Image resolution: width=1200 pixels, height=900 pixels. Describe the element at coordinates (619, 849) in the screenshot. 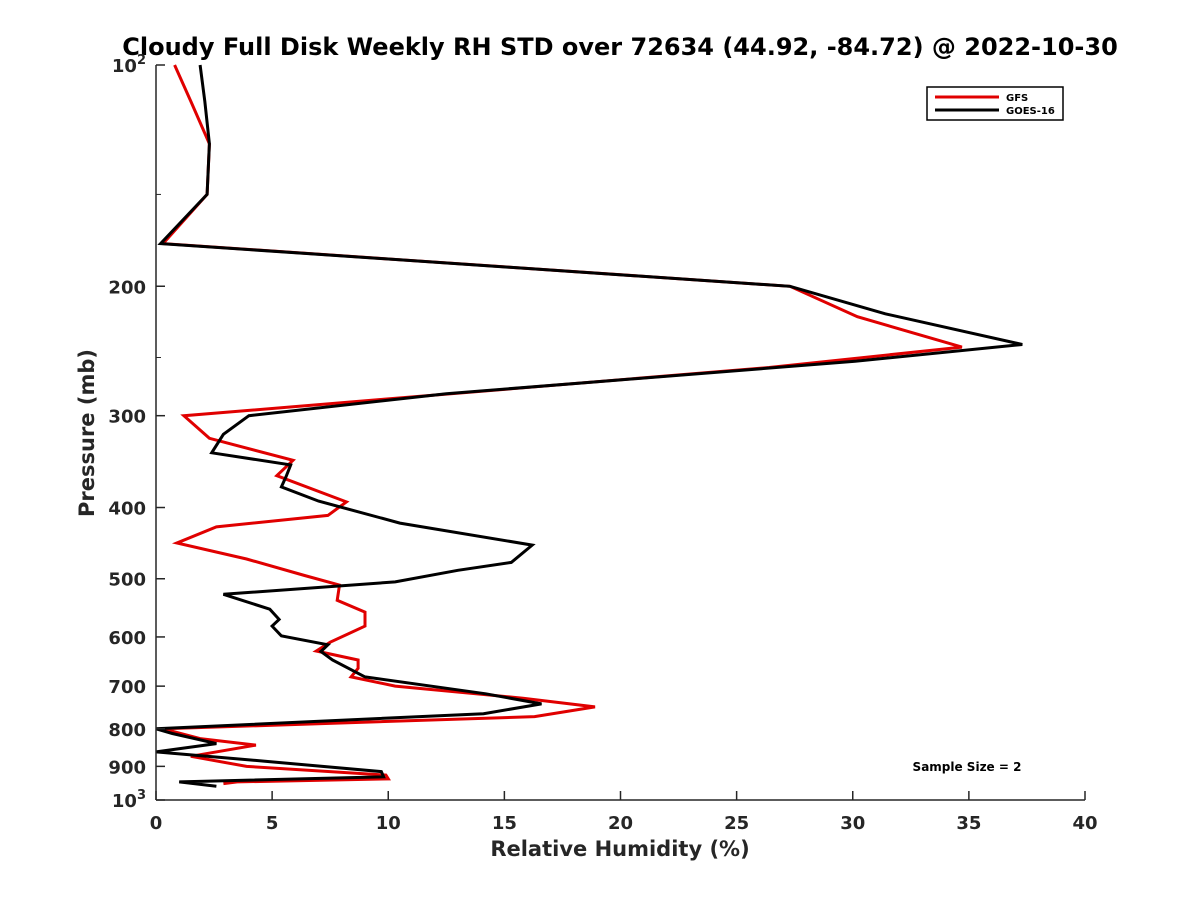

I see `x-axis-label: Relative Humidity (%)` at that location.